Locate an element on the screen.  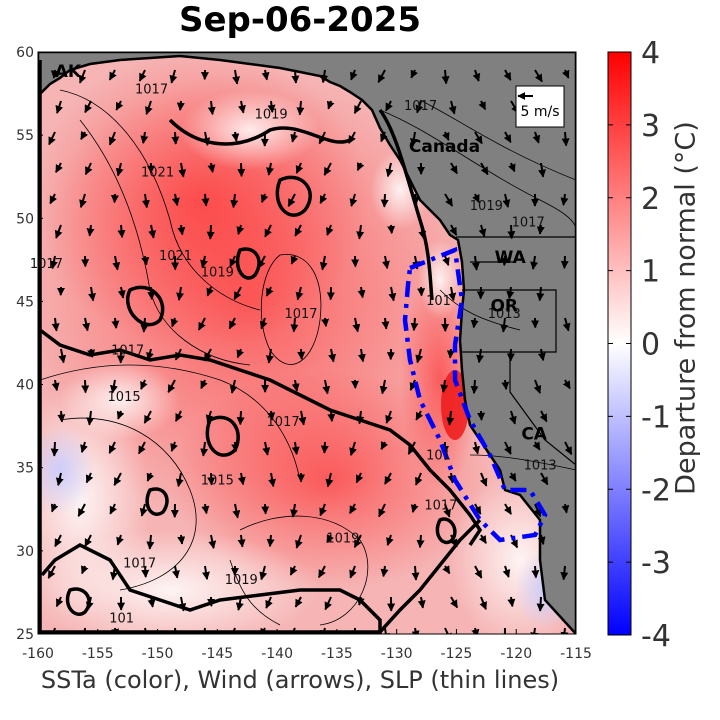
x-tick-label: -155 is located at coordinates (98, 654).